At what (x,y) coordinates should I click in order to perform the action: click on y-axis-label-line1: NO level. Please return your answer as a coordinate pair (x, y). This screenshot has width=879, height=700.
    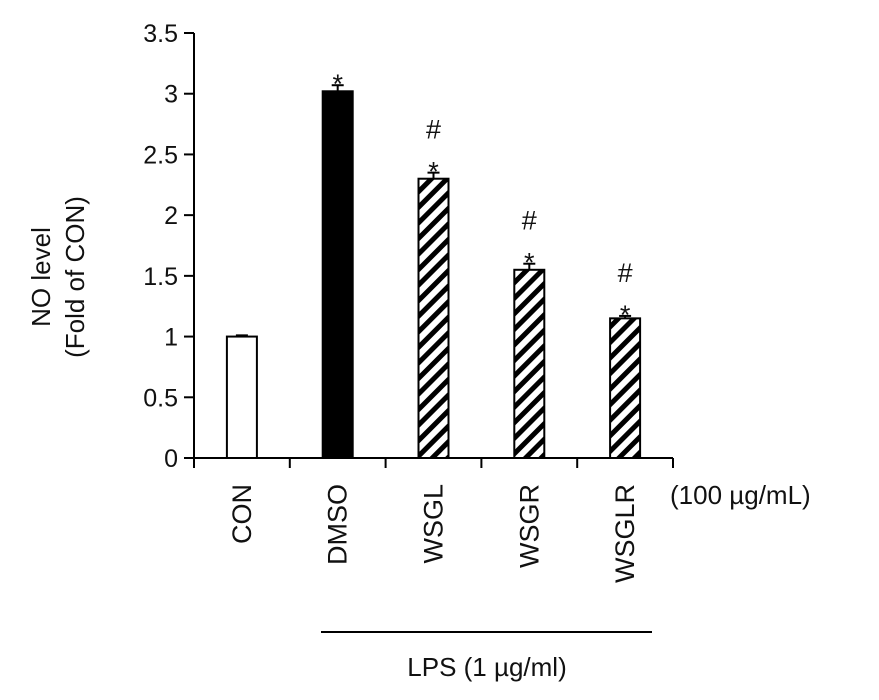
    Looking at the image, I should click on (41, 277).